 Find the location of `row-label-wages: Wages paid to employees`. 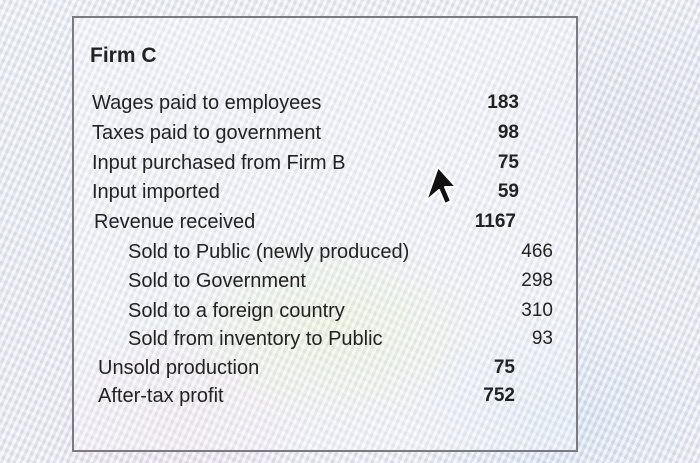

row-label-wages: Wages paid to employees is located at coordinates (207, 103).